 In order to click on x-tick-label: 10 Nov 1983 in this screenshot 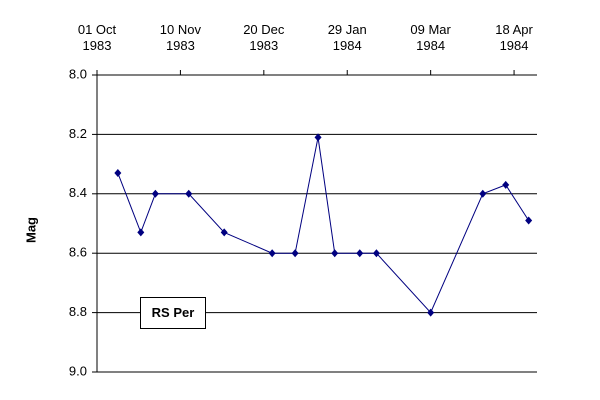, I will do `click(180, 37)`.